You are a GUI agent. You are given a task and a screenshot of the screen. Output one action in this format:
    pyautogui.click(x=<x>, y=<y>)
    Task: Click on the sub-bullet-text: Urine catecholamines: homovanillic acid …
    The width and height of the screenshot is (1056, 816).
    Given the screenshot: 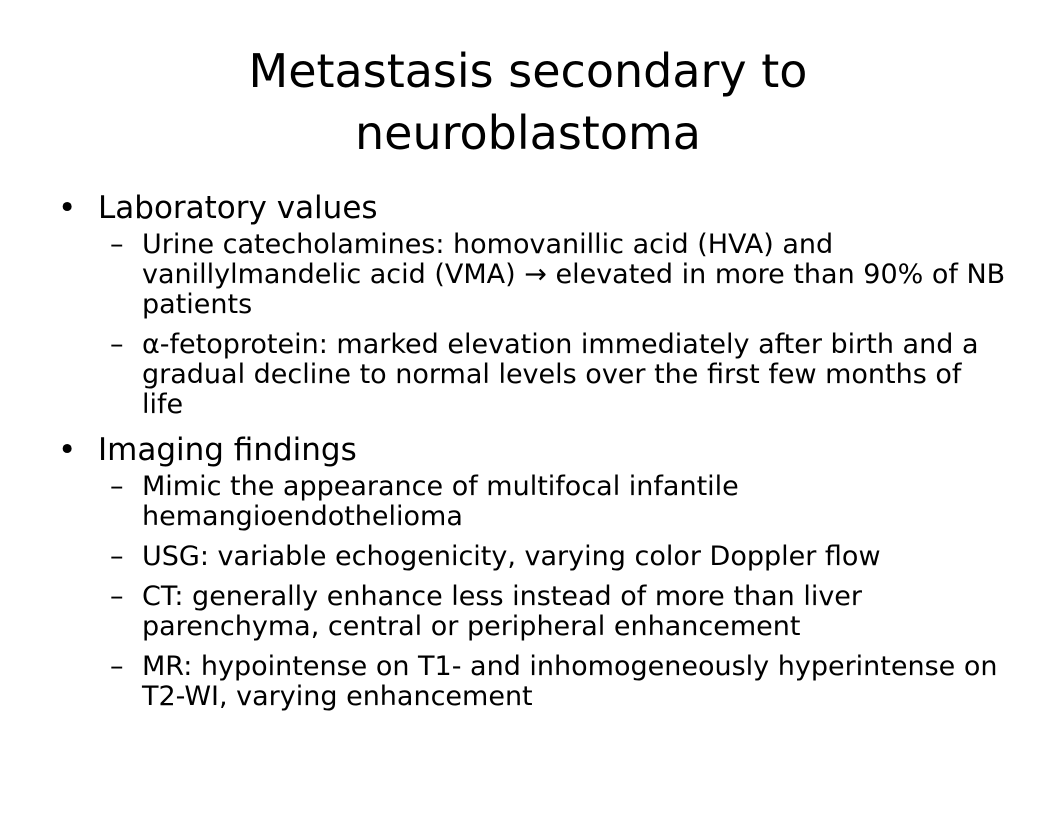 What is the action you would take?
    pyautogui.click(x=574, y=274)
    